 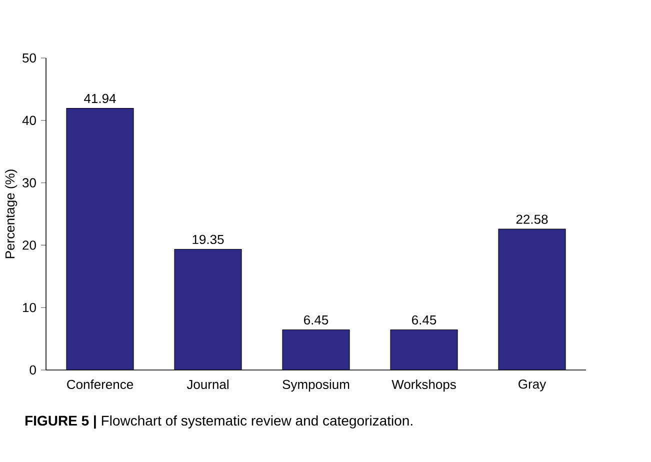 I want to click on text: FIGURE 5 | Flowchart of systematic review and categorization., so click(x=218, y=422).